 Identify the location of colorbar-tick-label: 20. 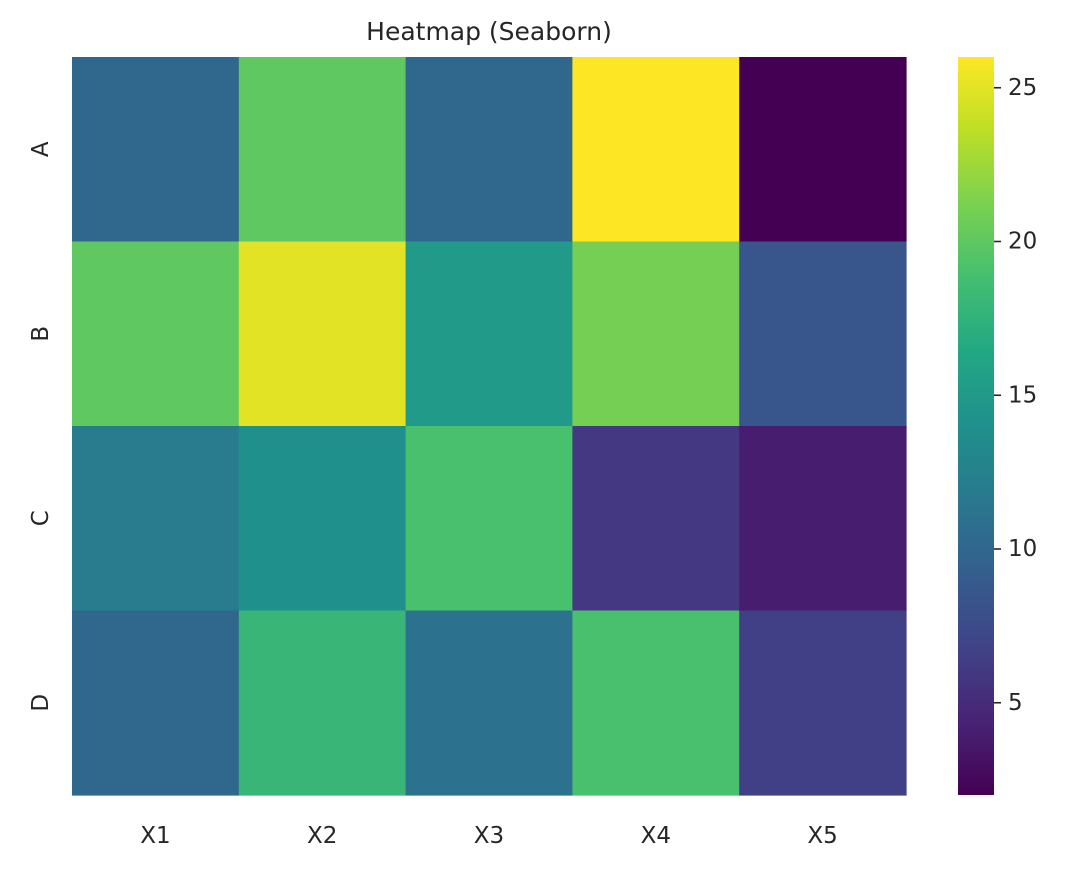
(1022, 242).